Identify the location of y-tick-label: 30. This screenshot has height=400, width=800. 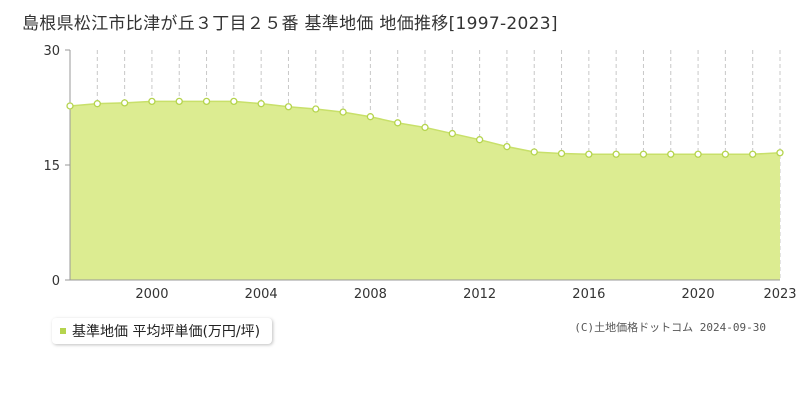
(51, 51).